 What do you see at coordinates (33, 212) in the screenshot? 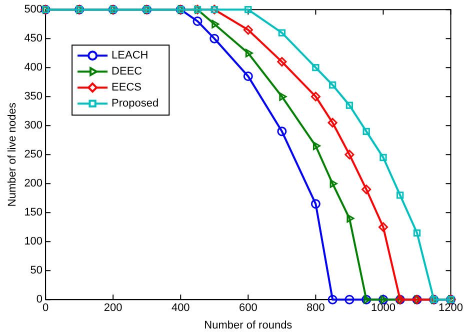
I see `y-tick-label: 150` at bounding box center [33, 212].